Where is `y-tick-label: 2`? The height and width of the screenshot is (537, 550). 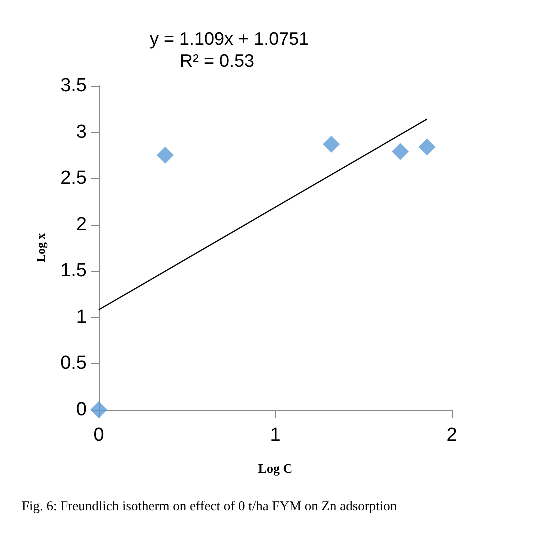
y-tick-label: 2 is located at coordinates (81, 225).